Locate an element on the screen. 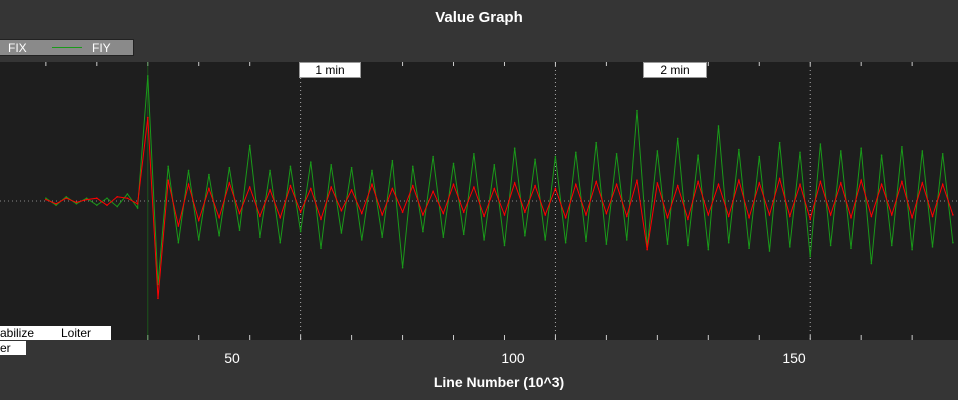 The width and height of the screenshot is (958, 400). mode-label-loiter: Loiter is located at coordinates (85, 333).